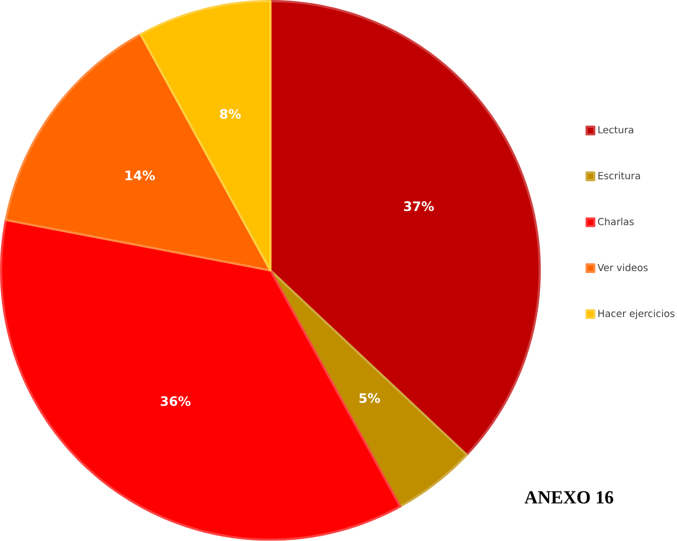  Describe the element at coordinates (636, 315) in the screenshot. I see `legend-label: Hacer ejercicios` at that location.